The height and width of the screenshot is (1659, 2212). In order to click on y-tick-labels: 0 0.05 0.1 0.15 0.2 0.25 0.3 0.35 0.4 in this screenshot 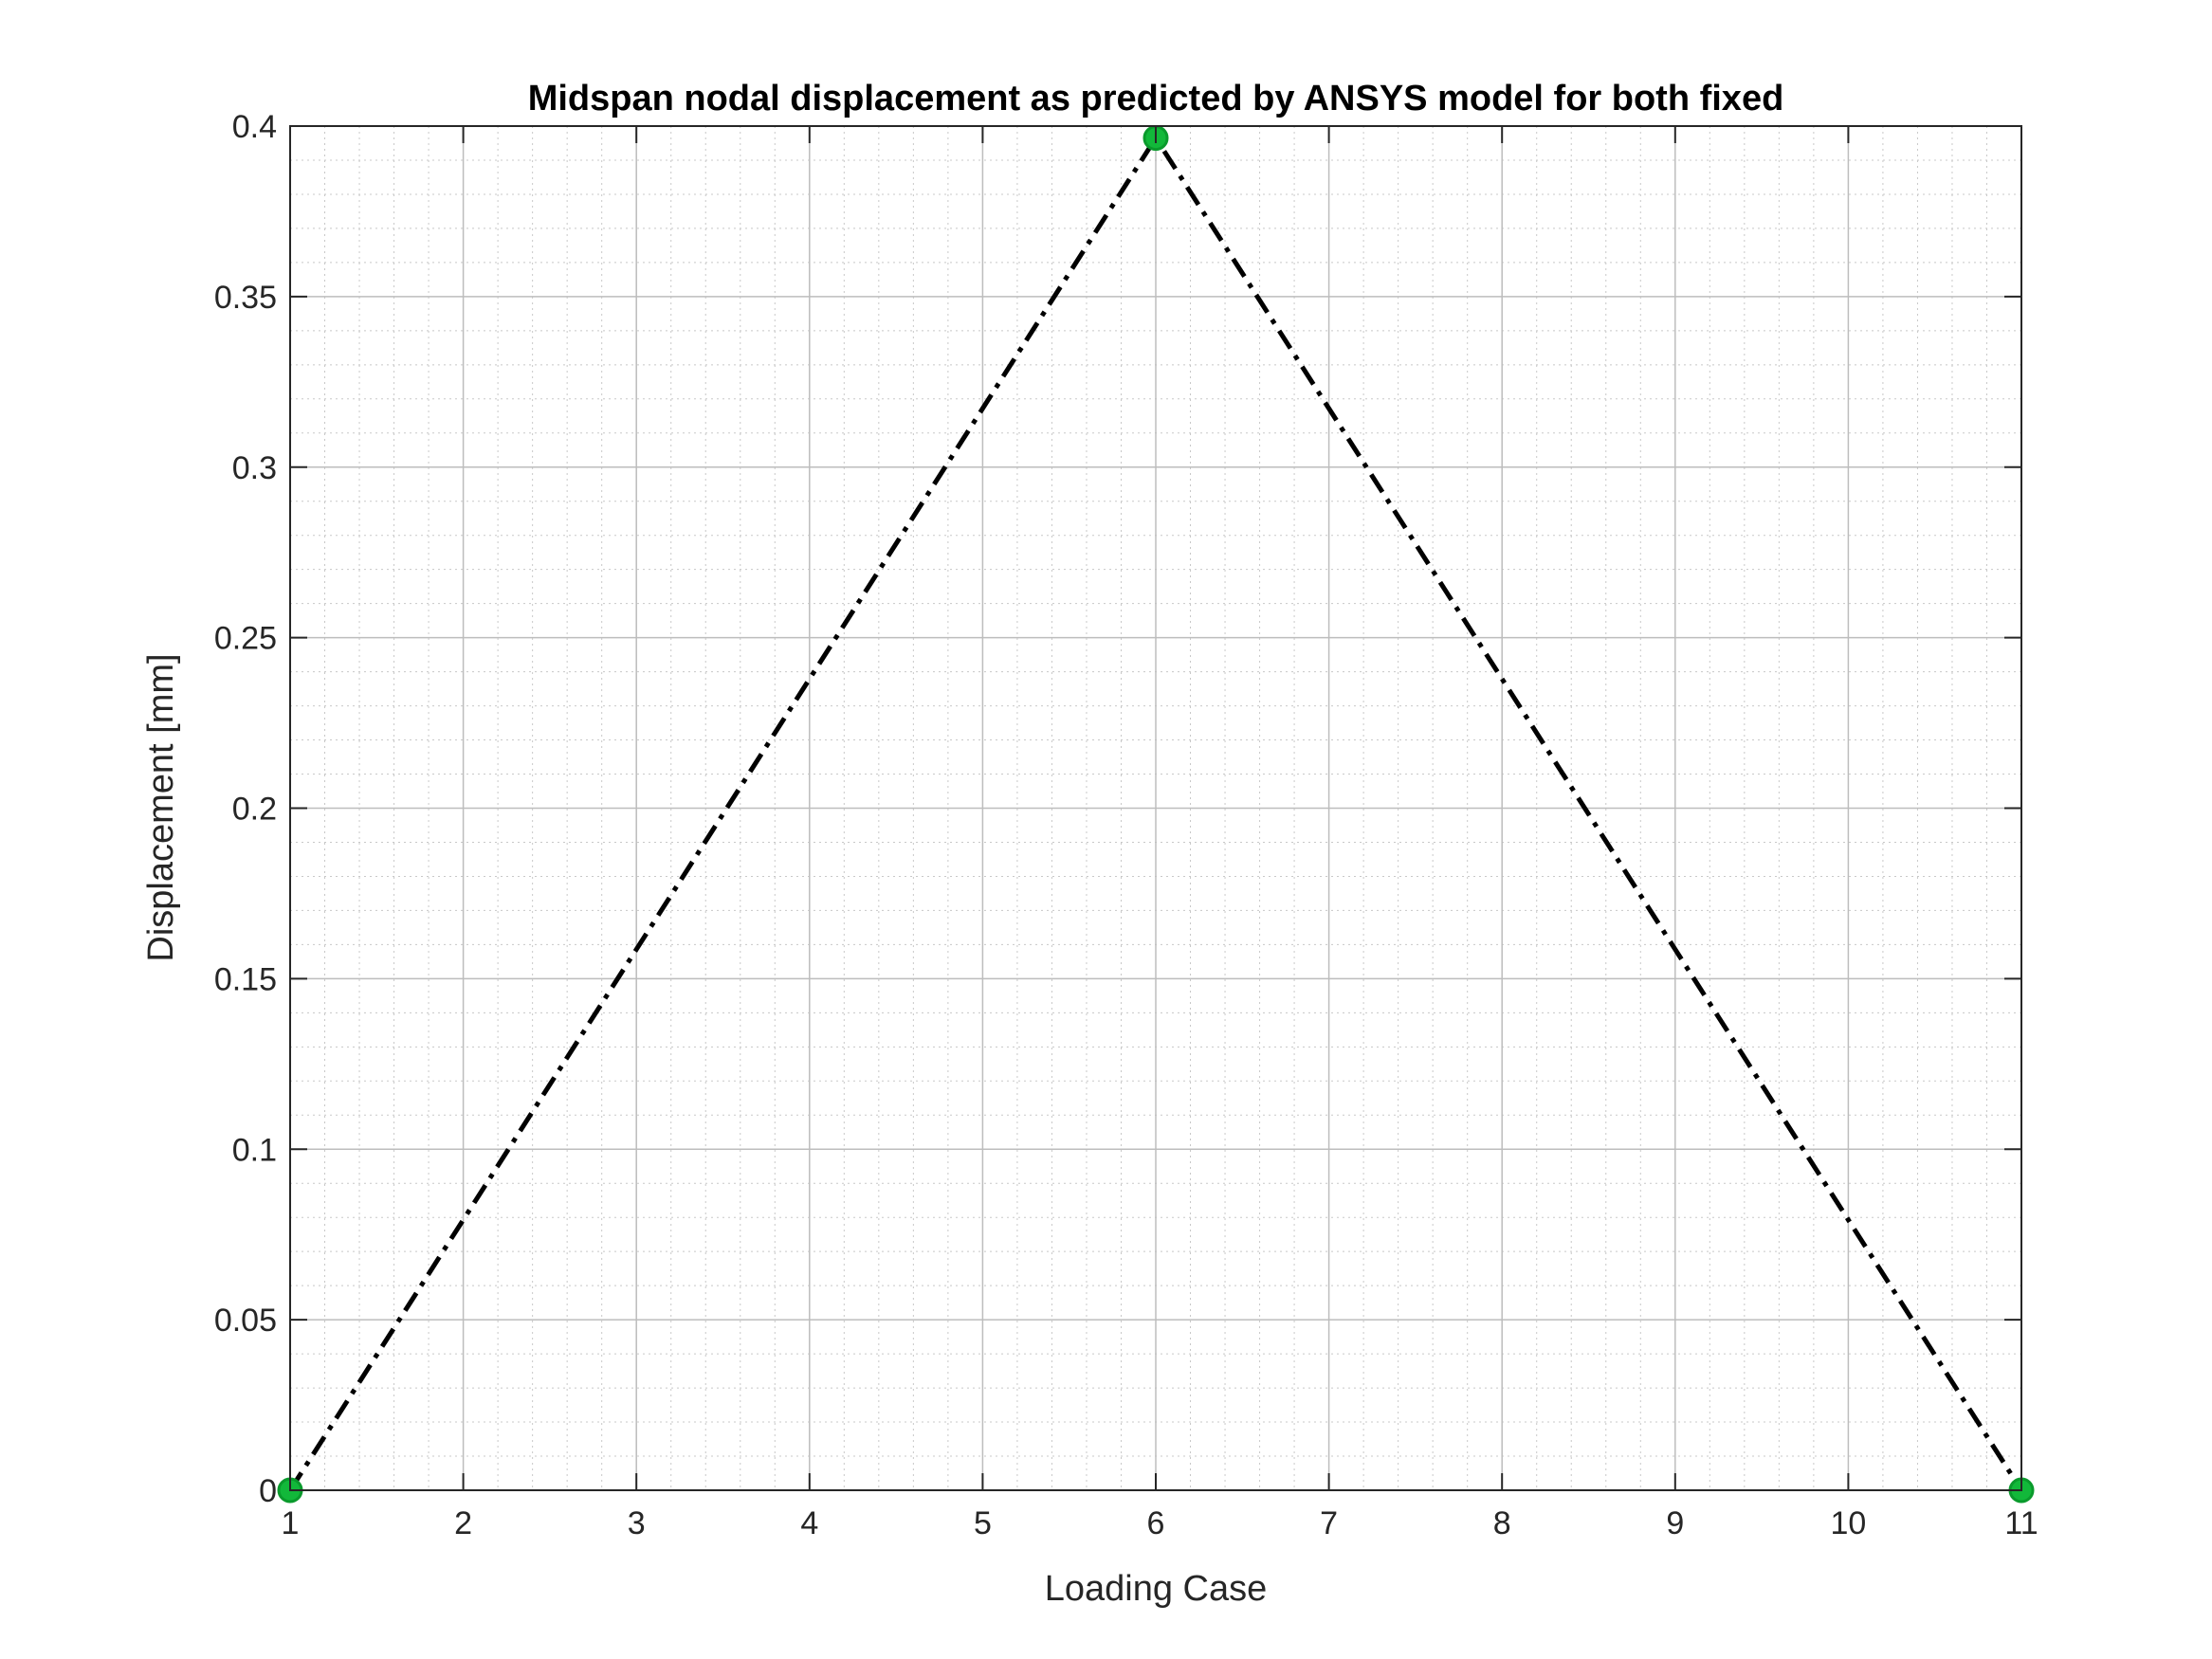, I will do `click(245, 809)`.